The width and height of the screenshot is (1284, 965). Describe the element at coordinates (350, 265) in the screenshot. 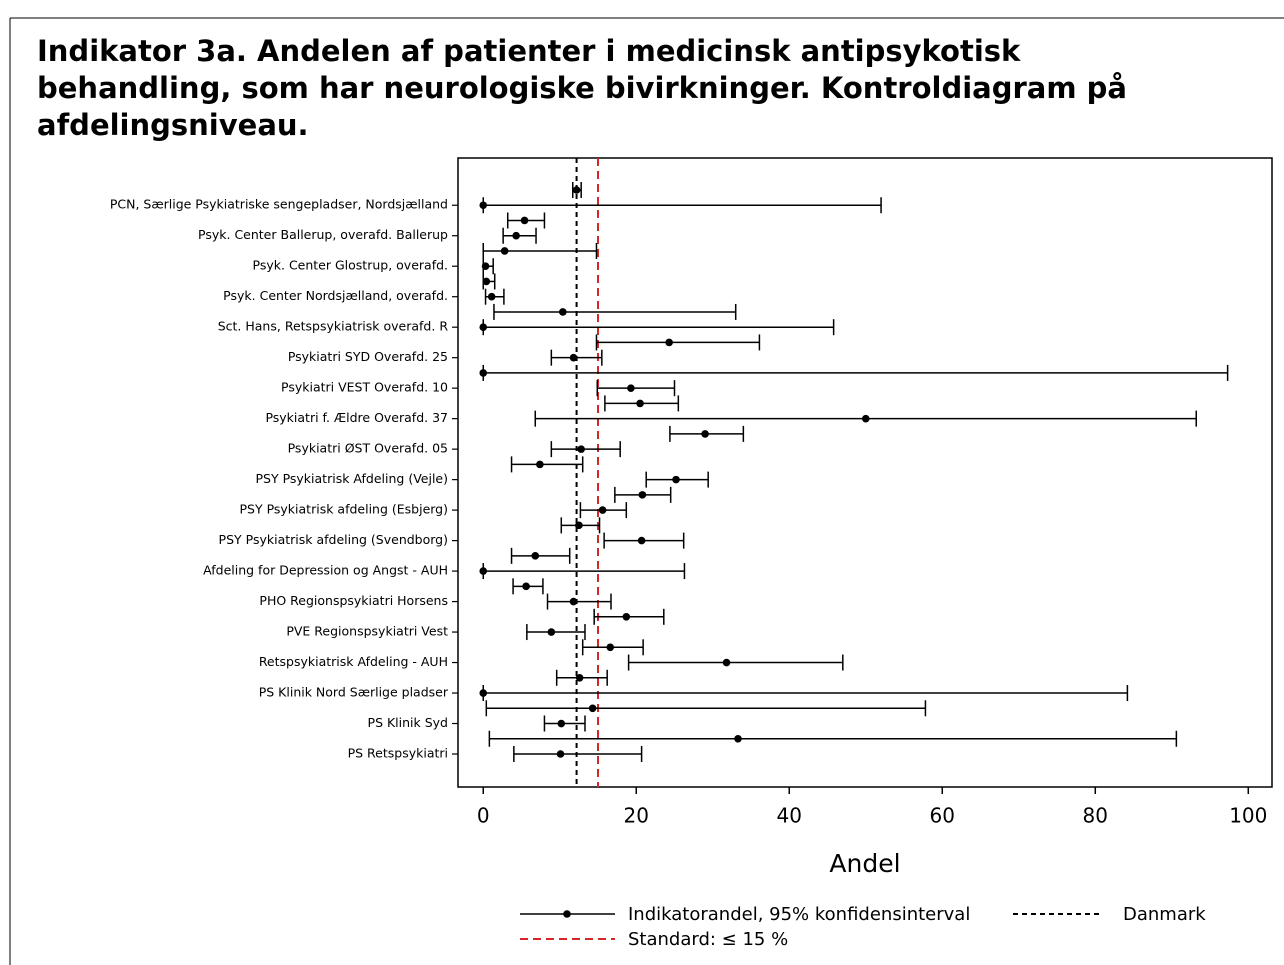

I see `y-tick-label: Psyk. Center Glostrup, overafd.` at that location.